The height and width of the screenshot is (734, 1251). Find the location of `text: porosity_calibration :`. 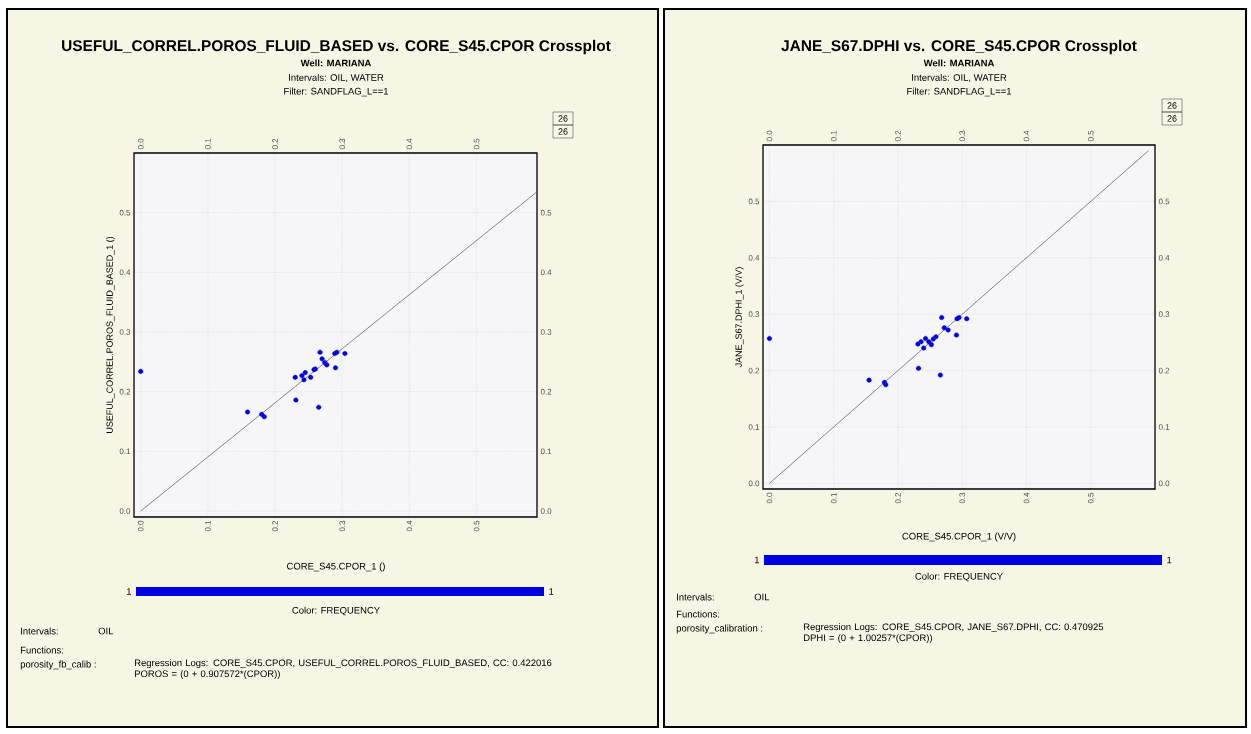

text: porosity_calibration : is located at coordinates (719, 629).